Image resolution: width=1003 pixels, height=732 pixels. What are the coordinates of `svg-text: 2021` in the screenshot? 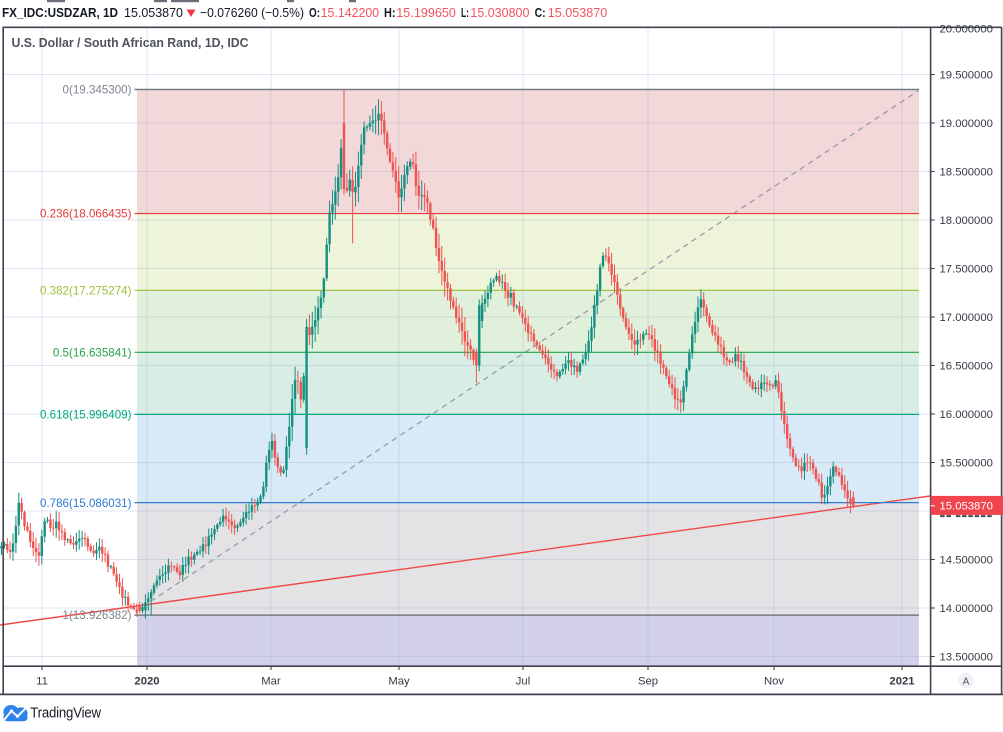 It's located at (901, 682).